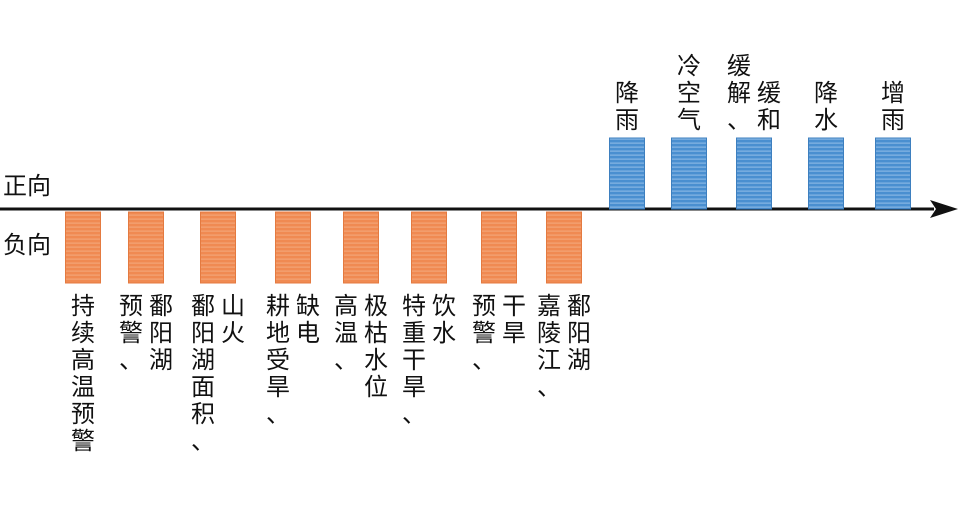 The height and width of the screenshot is (512, 958). Describe the element at coordinates (146, 333) in the screenshot. I see `category-label: 预警、鄱阳湖` at that location.